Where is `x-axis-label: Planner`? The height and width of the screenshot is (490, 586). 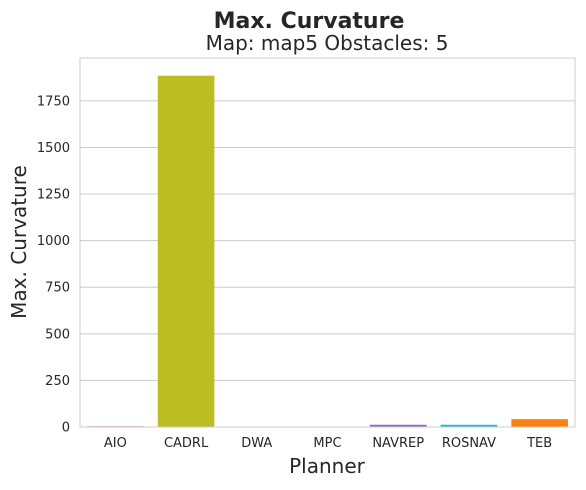 x-axis-label: Planner is located at coordinates (327, 466).